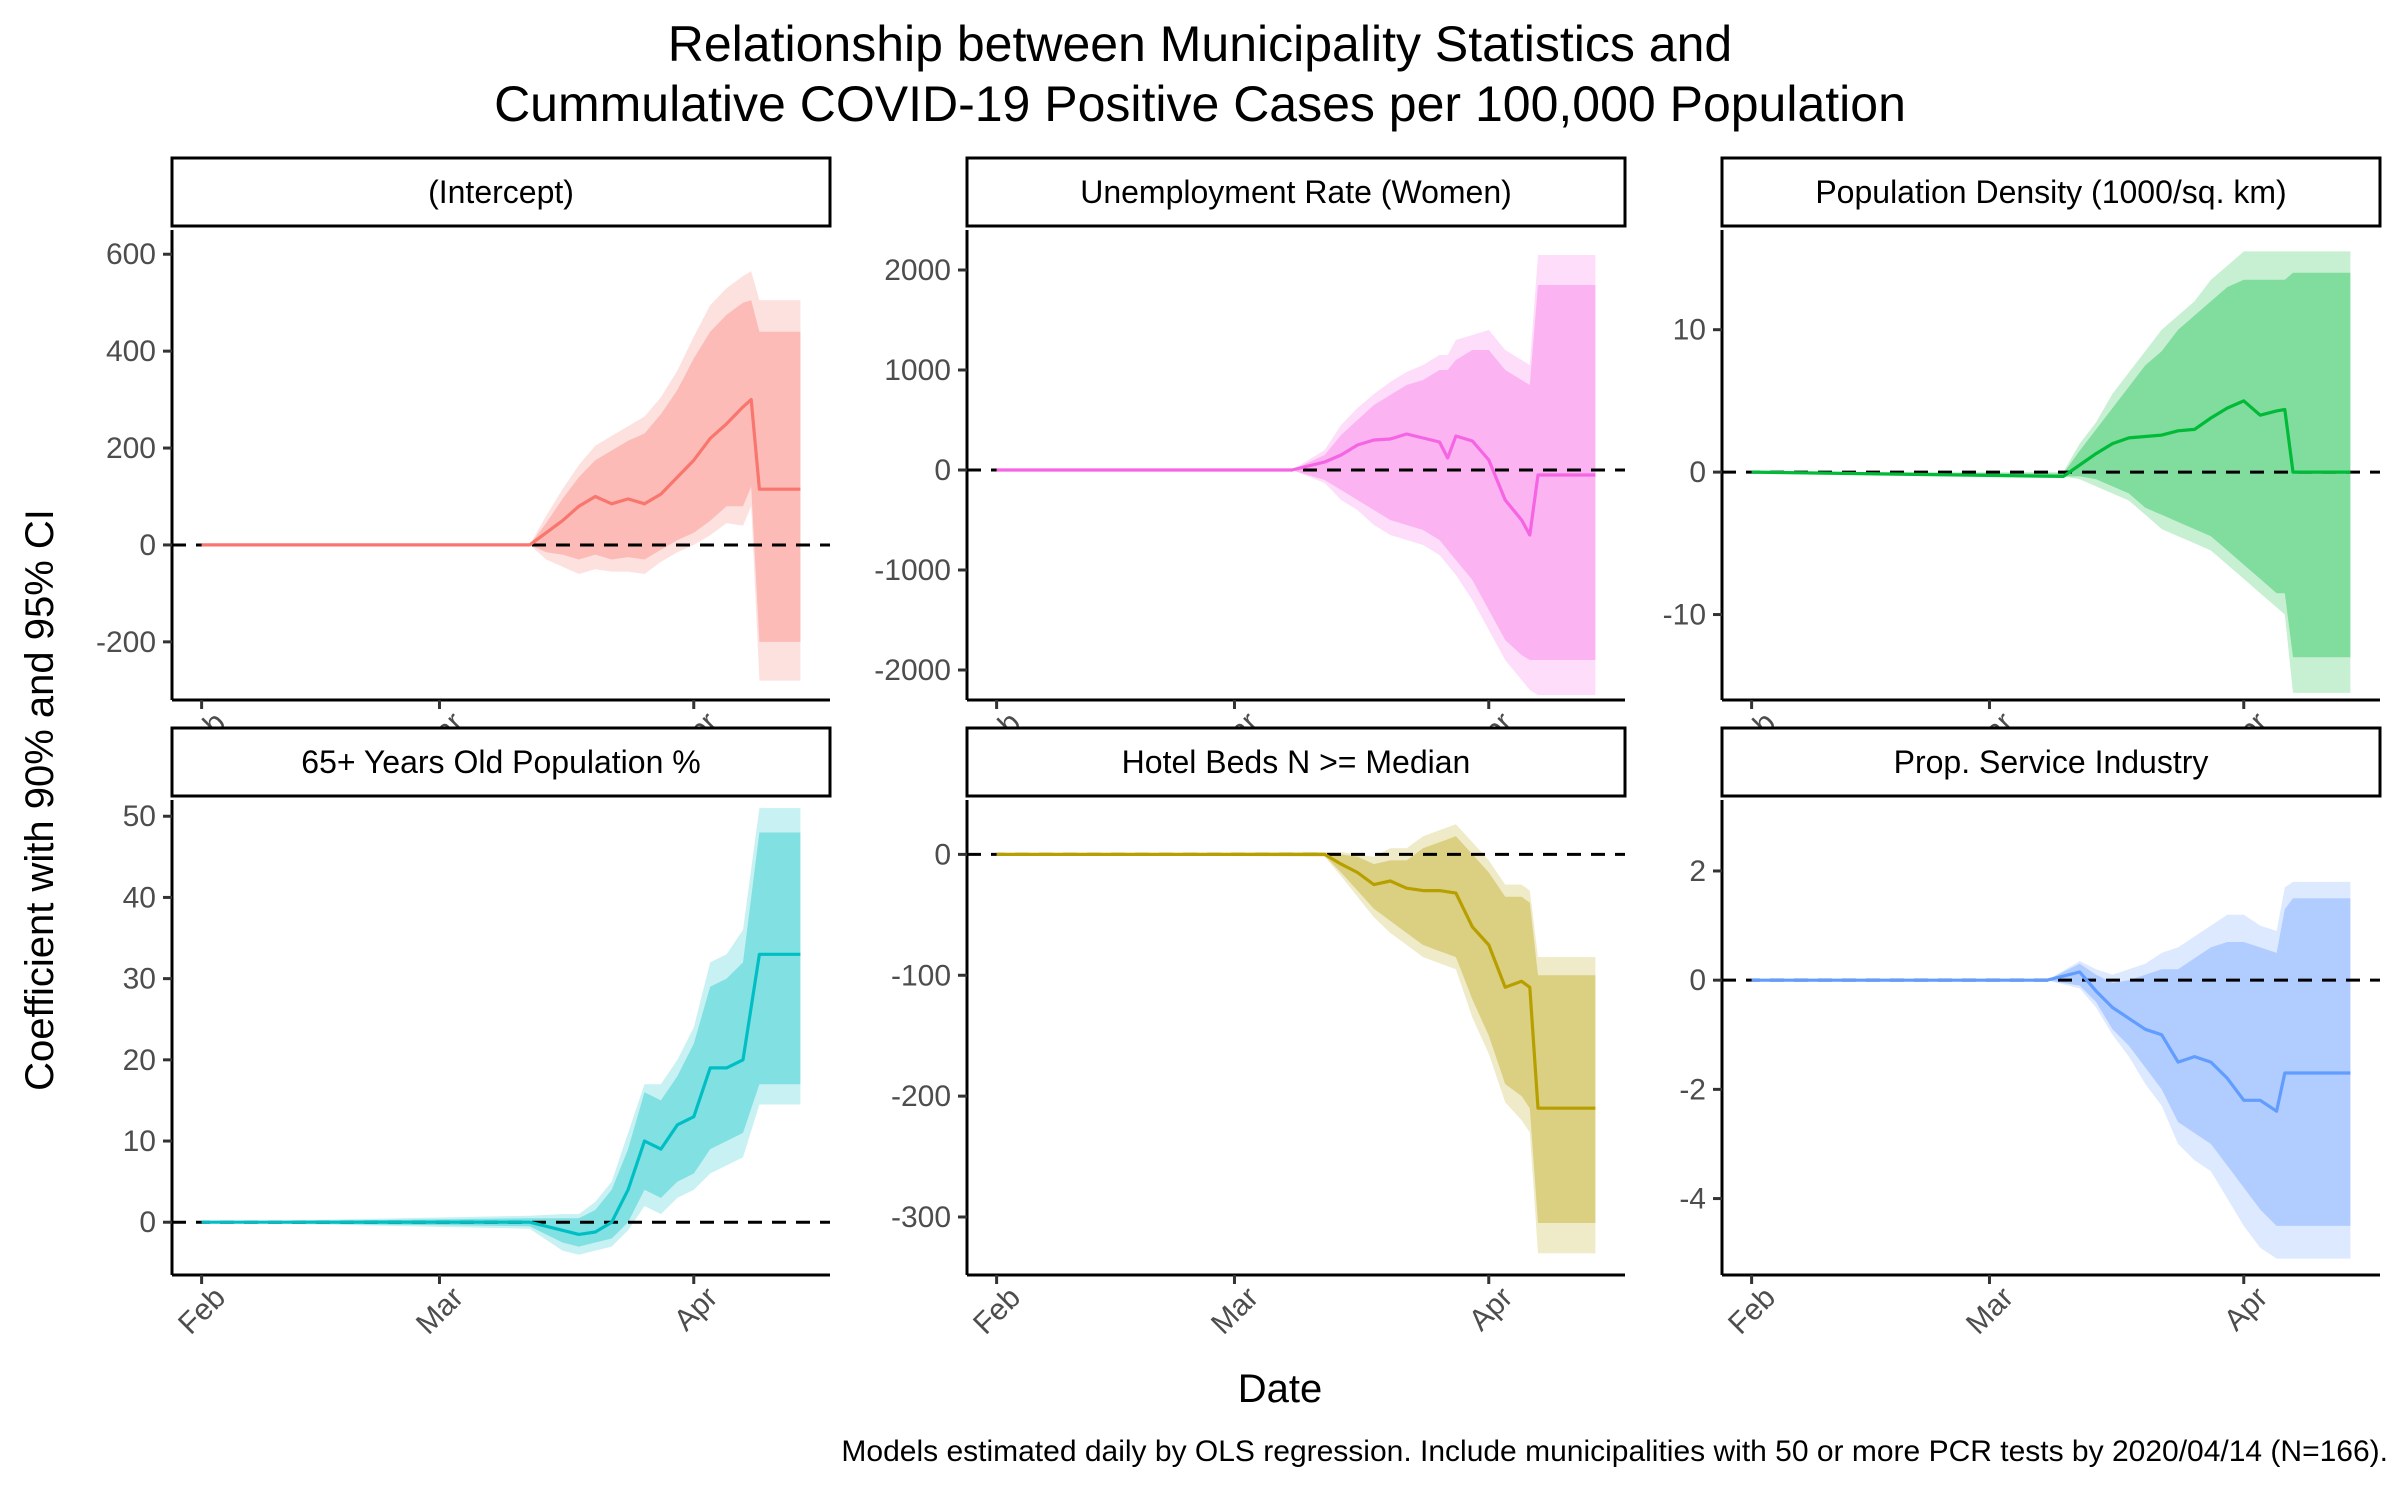 The width and height of the screenshot is (2400, 1500). Describe the element at coordinates (131, 448) in the screenshot. I see `y-tick-label: 200` at that location.